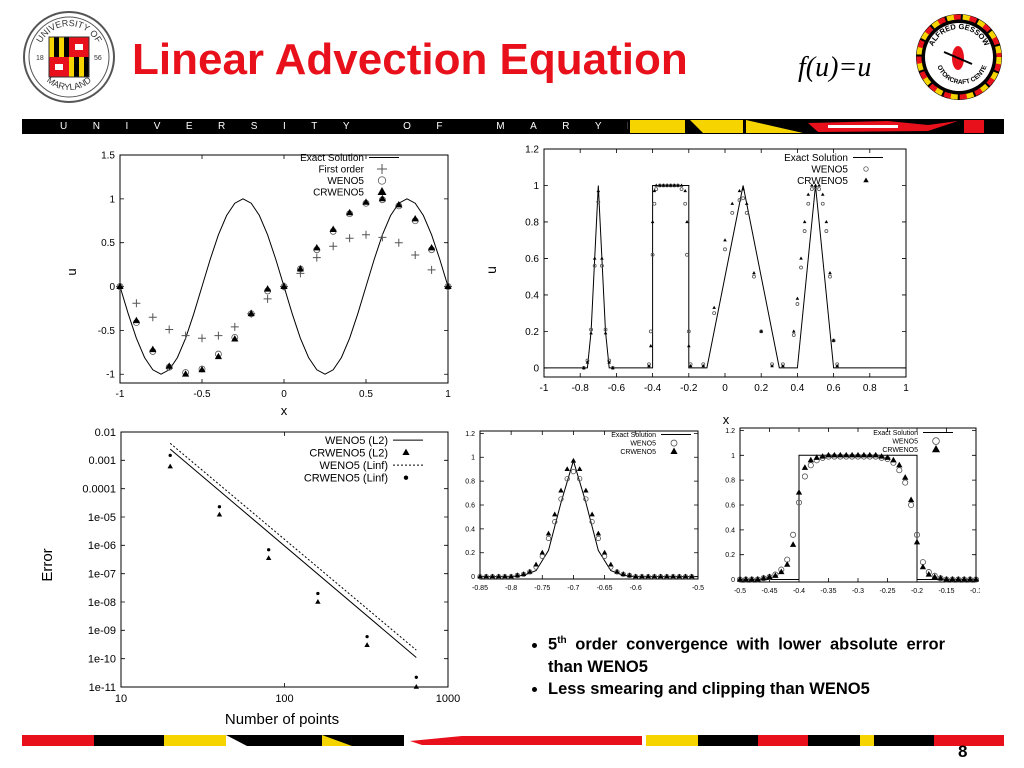 The height and width of the screenshot is (768, 1024). I want to click on convergence-ytick-label: 0.0001, so click(99, 490).